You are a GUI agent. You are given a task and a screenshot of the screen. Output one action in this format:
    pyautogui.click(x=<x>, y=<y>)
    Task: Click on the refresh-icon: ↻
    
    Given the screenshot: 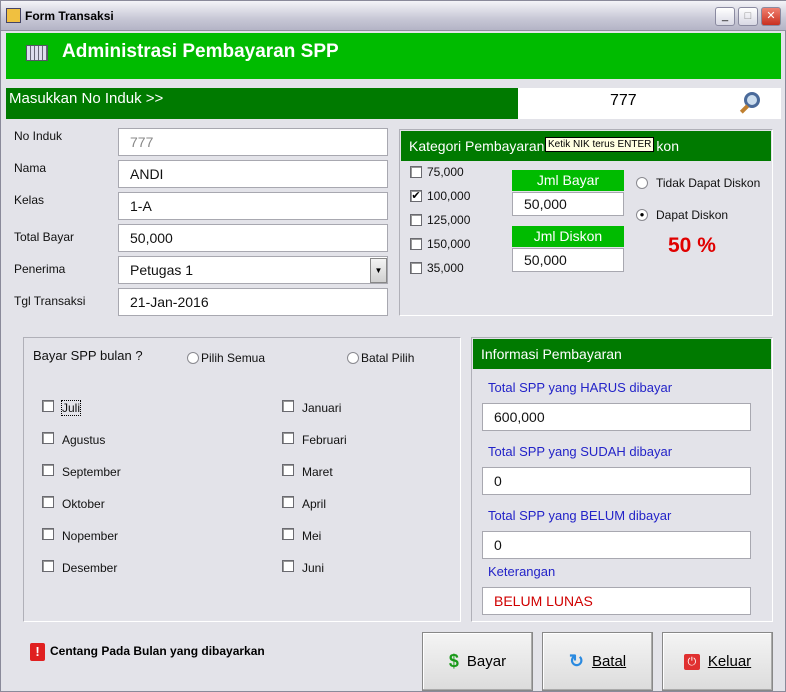 What is the action you would take?
    pyautogui.click(x=576, y=661)
    